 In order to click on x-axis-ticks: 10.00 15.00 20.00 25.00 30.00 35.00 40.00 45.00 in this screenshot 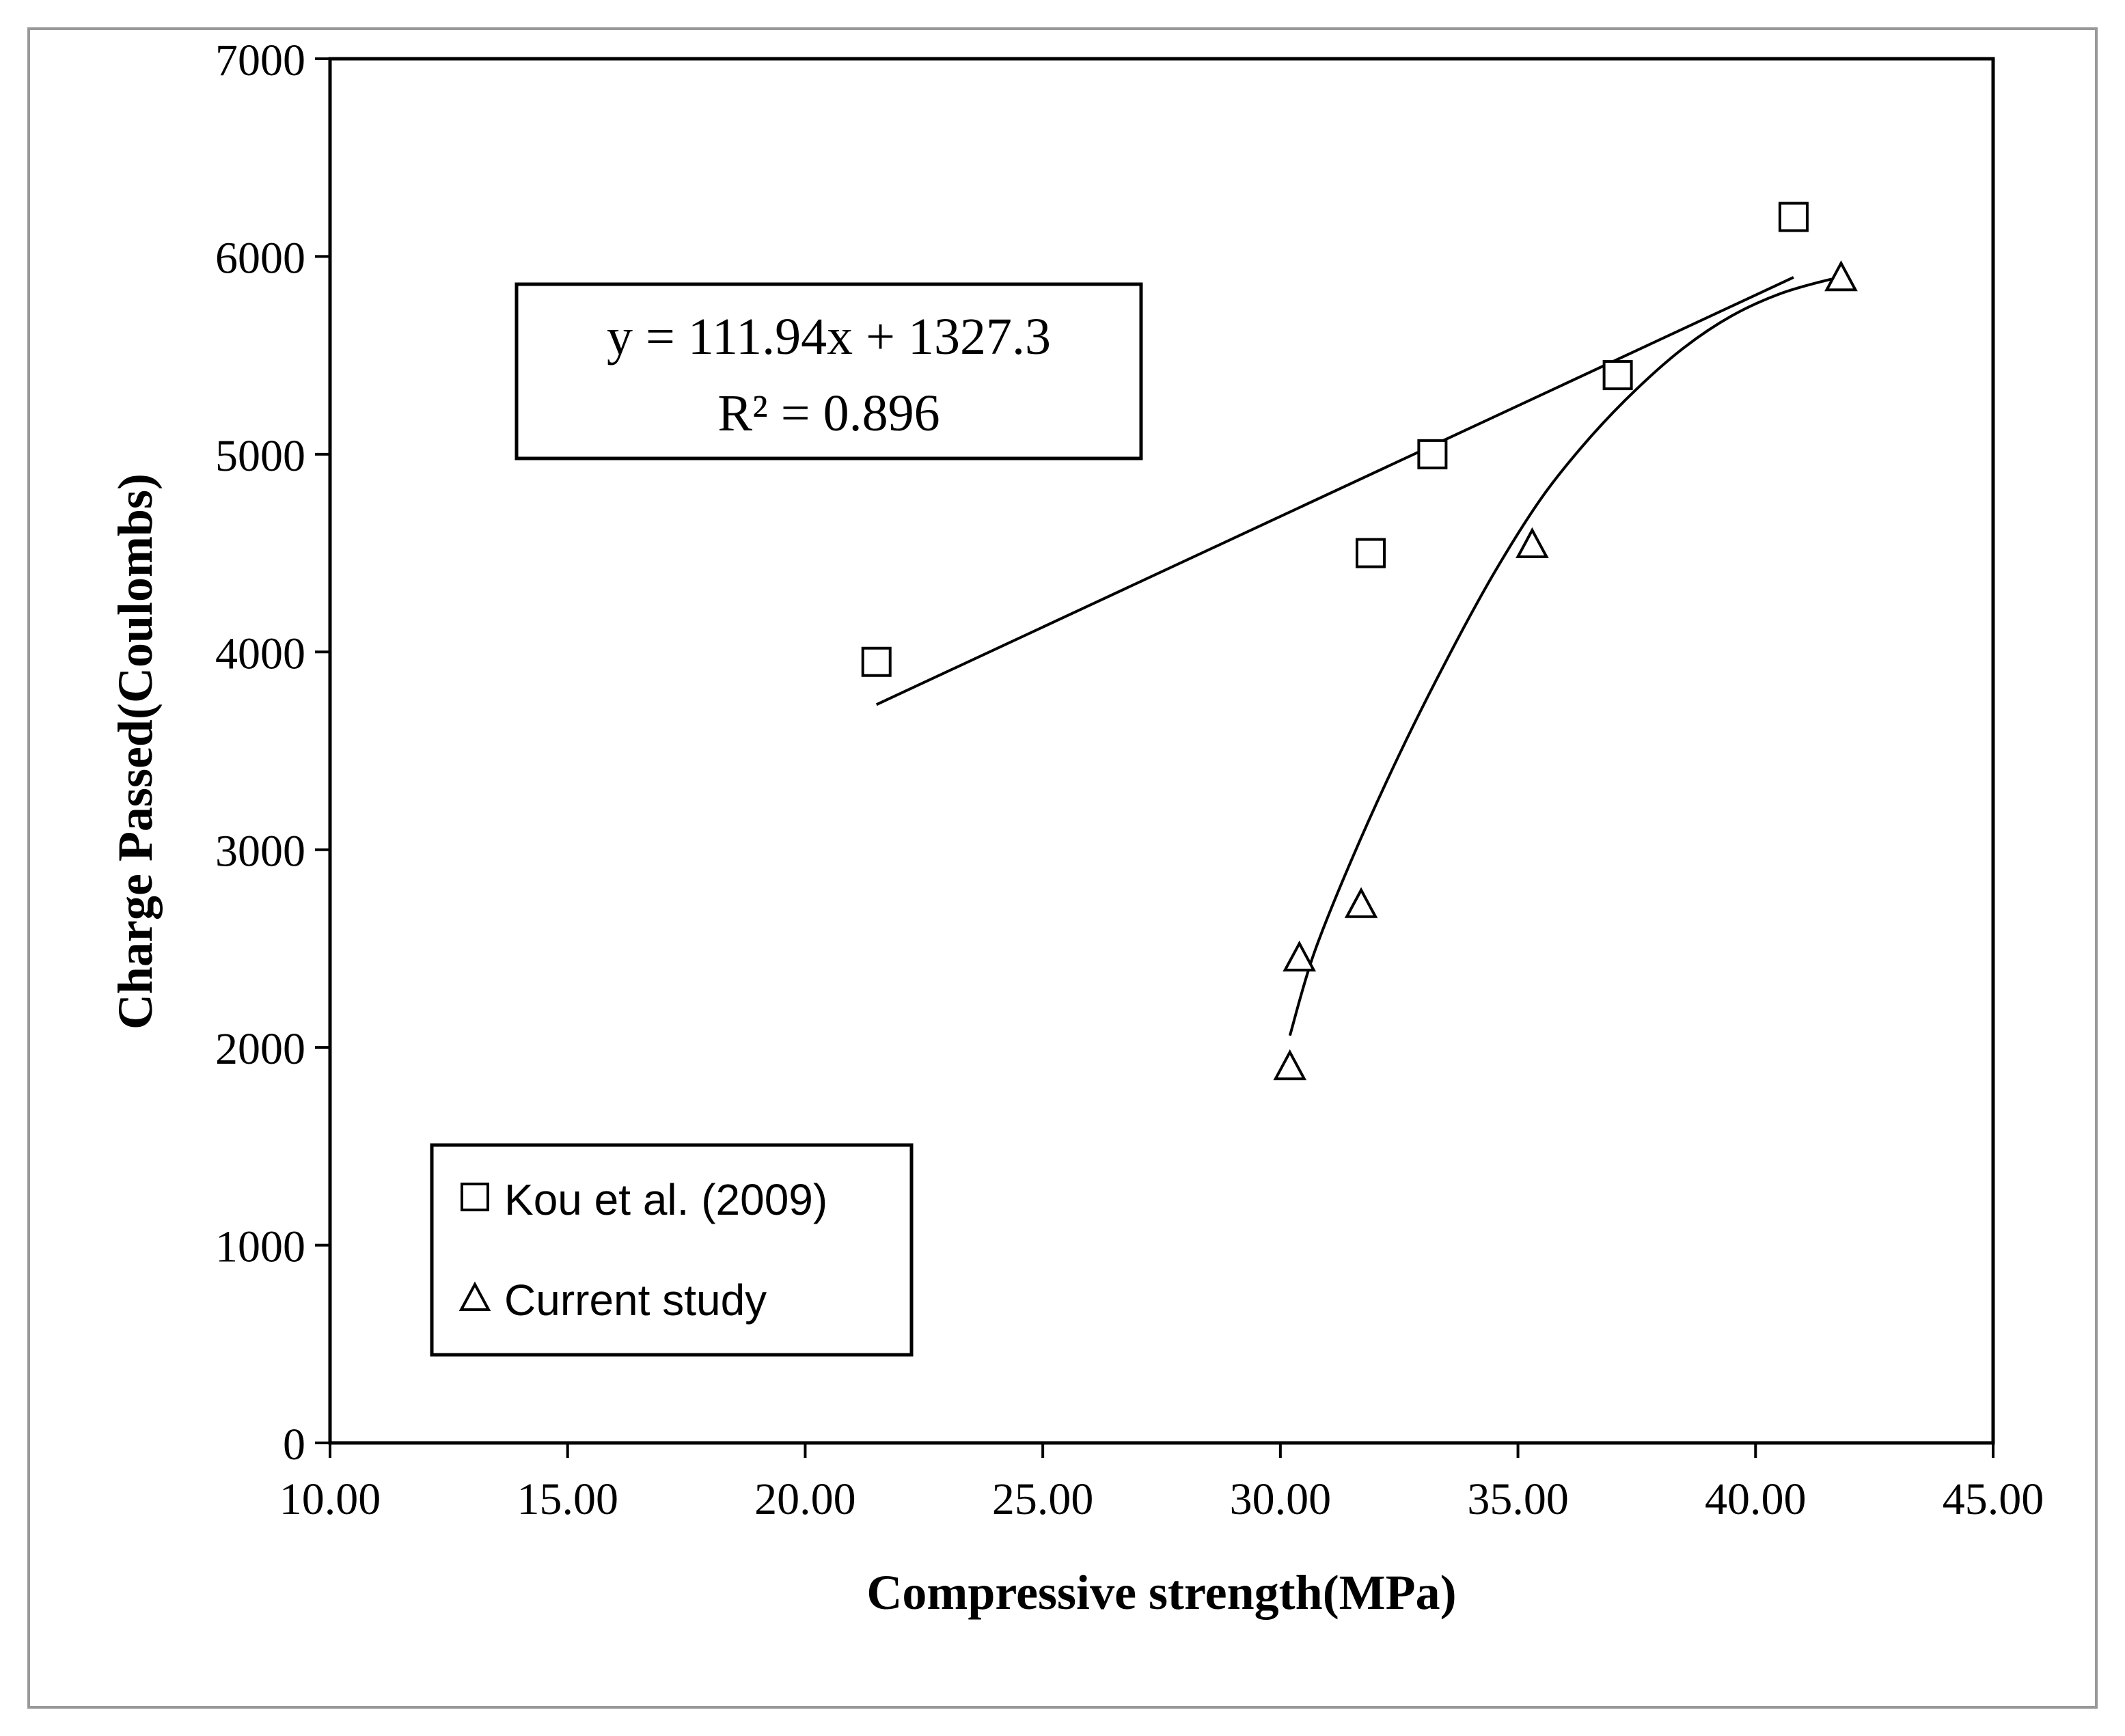, I will do `click(1161, 1483)`.